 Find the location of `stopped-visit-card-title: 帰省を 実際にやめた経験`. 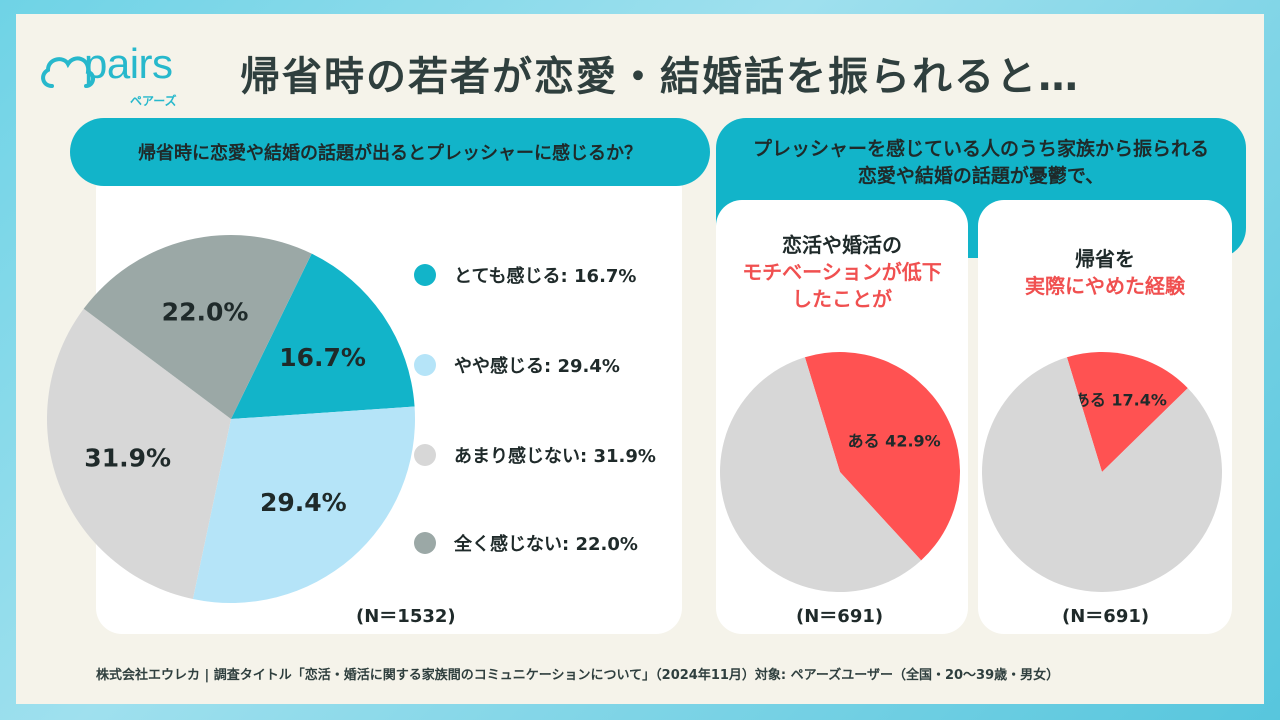

stopped-visit-card-title: 帰省を 実際にやめた経験 is located at coordinates (1105, 273).